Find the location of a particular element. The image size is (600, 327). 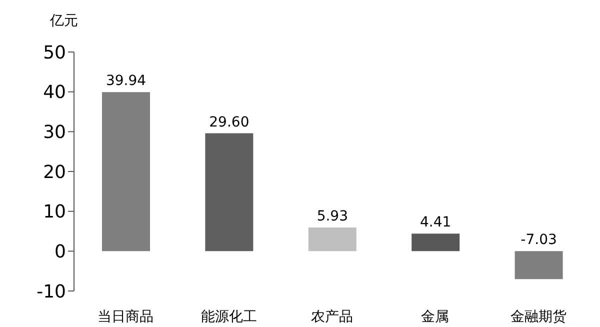

data-label: 4.41 is located at coordinates (436, 222).